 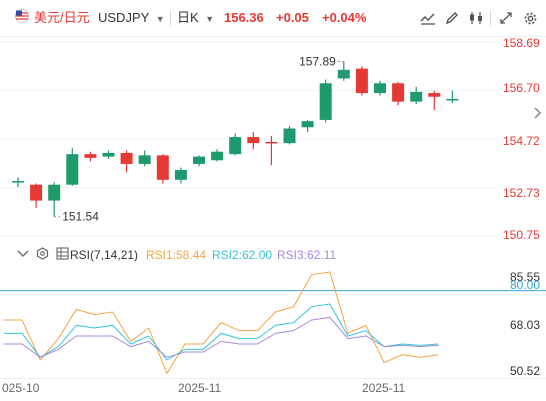 I want to click on price-tick: 158.69, so click(x=521, y=43).